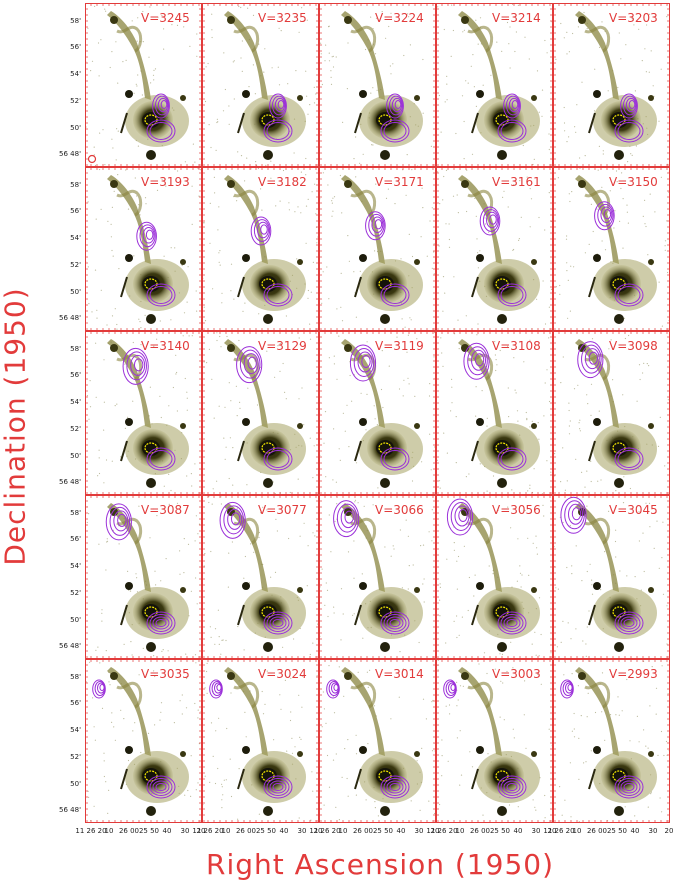 Image resolution: width=676 pixels, height=892 pixels. I want to click on x-tick-label: 10, so click(226, 831).